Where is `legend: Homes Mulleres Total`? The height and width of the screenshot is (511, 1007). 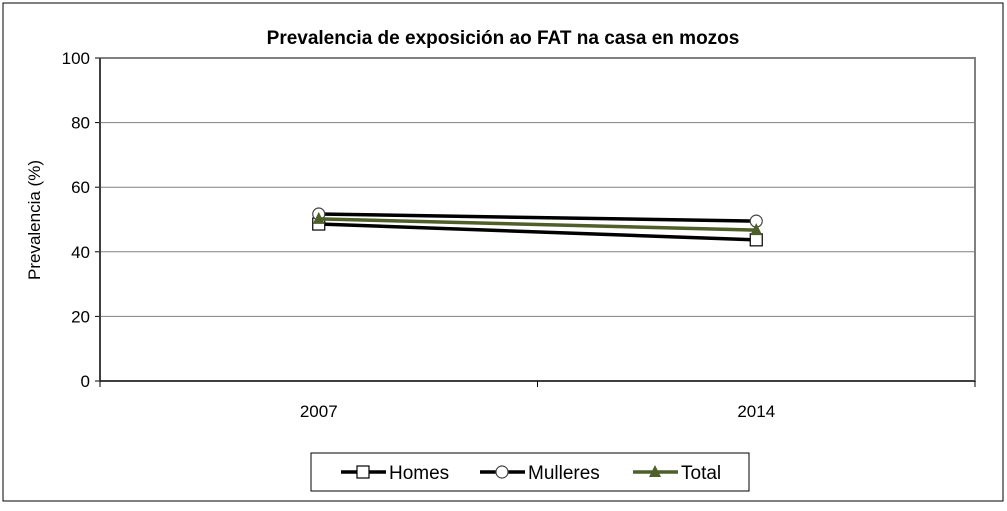
legend: Homes Mulleres Total is located at coordinates (530, 472).